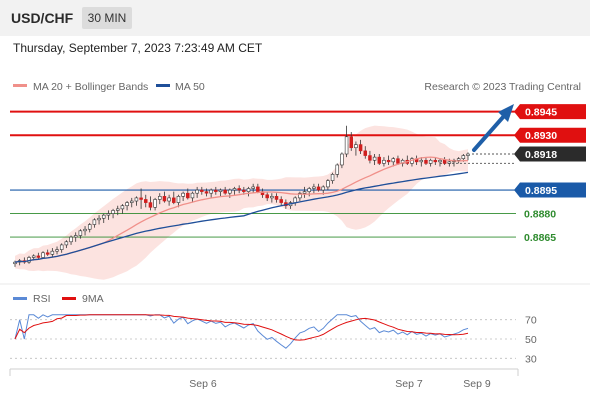  Describe the element at coordinates (42, 18) in the screenshot. I see `symbol-title: USD/CHF` at that location.